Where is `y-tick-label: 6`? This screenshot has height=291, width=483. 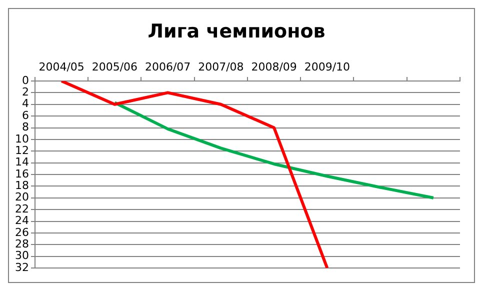
y-tick-label: 6 is located at coordinates (25, 115).